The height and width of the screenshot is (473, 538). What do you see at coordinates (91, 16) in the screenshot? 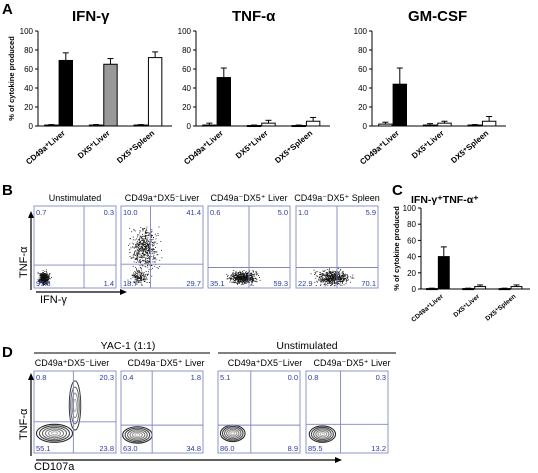
I see `chart-title: IFN-γ` at bounding box center [91, 16].